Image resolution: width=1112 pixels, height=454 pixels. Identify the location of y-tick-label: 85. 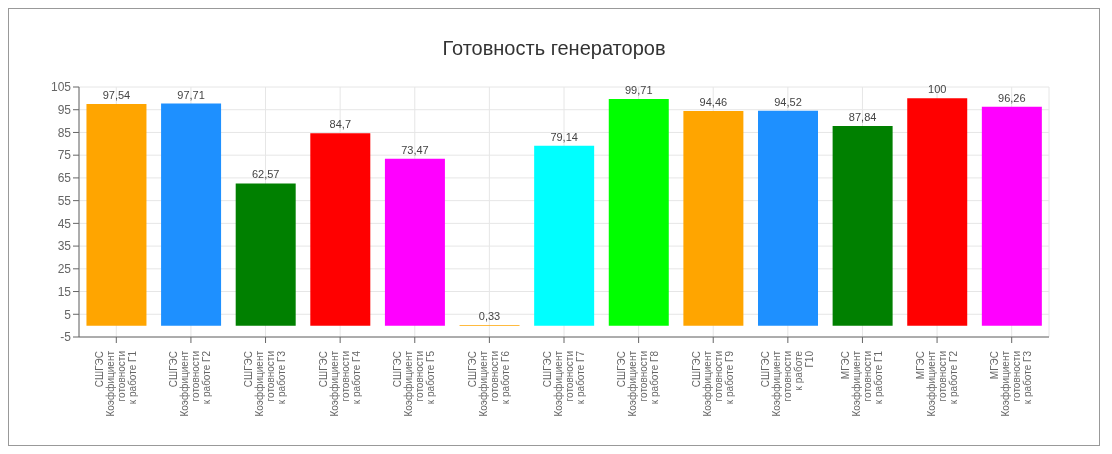
(64, 132).